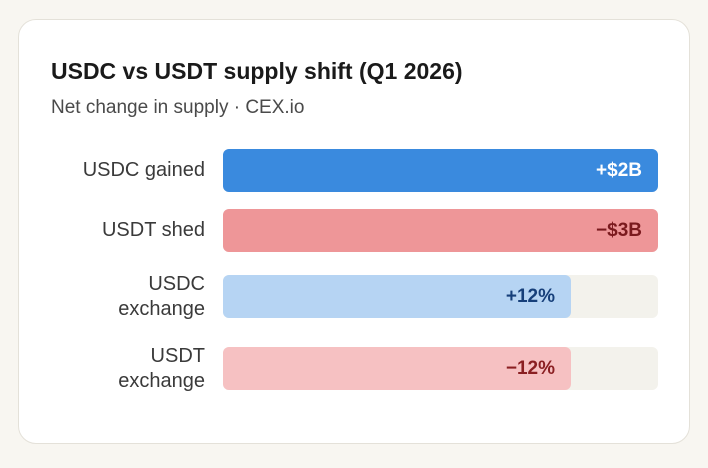 The height and width of the screenshot is (468, 708). I want to click on chart-title: USDC vs USDT supply shift (Q1 2026), so click(257, 71).